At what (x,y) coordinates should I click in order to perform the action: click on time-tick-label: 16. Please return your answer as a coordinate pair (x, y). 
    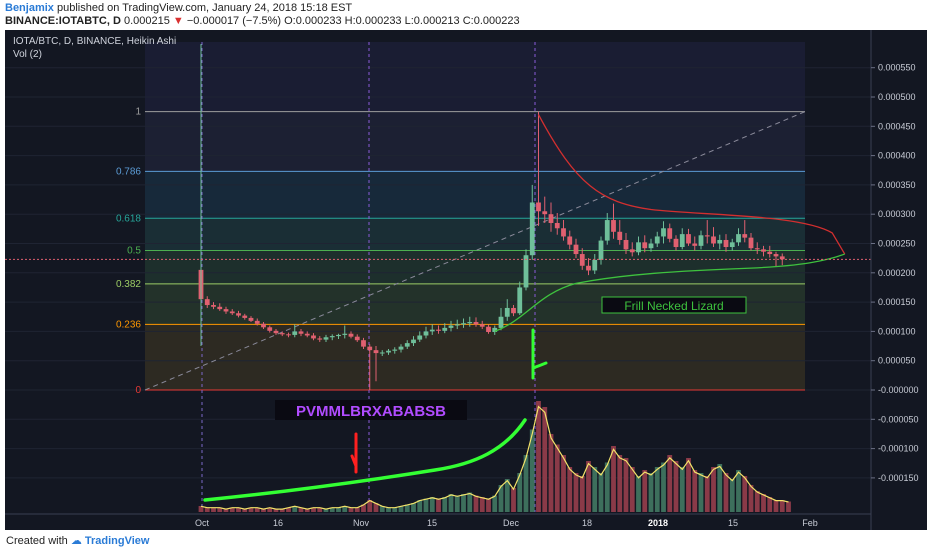
    Looking at the image, I should click on (278, 523).